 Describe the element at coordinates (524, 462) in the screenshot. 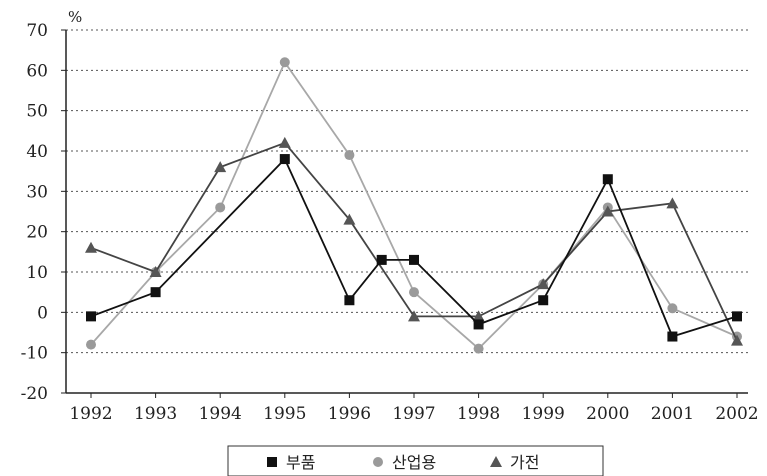

I see `legend-label: 가전` at that location.